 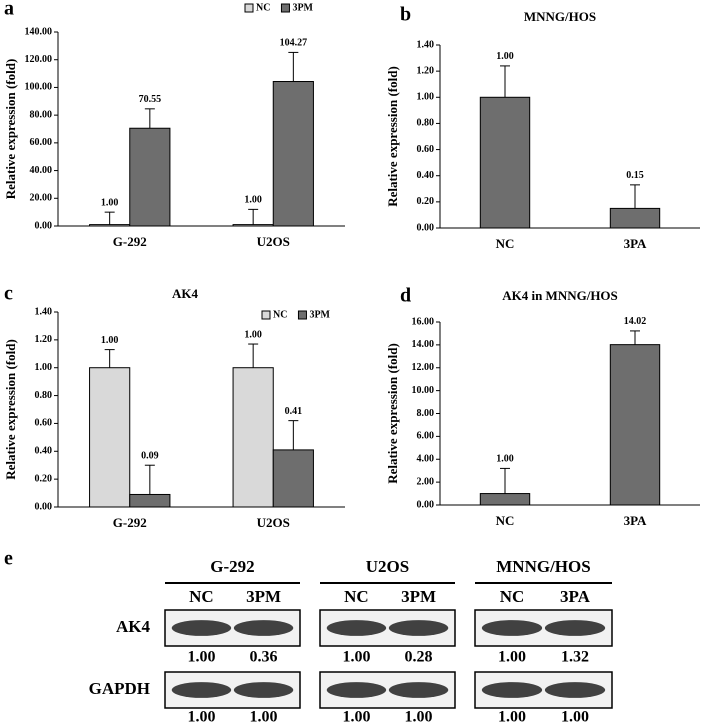 I want to click on y-tick-label: 16.00, so click(x=423, y=321).